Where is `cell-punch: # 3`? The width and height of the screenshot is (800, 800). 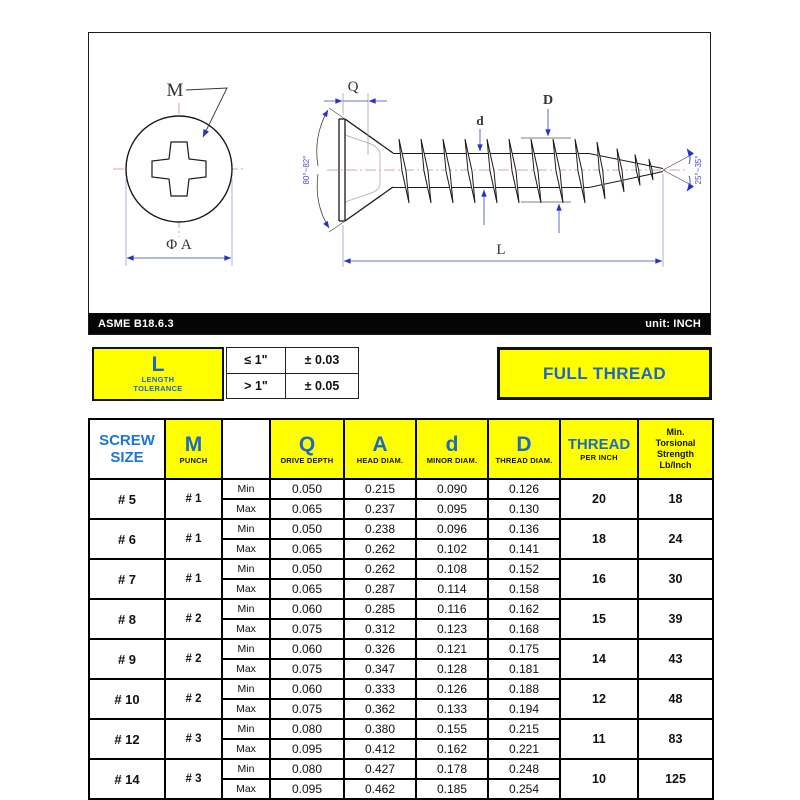 cell-punch: # 3 is located at coordinates (193, 739).